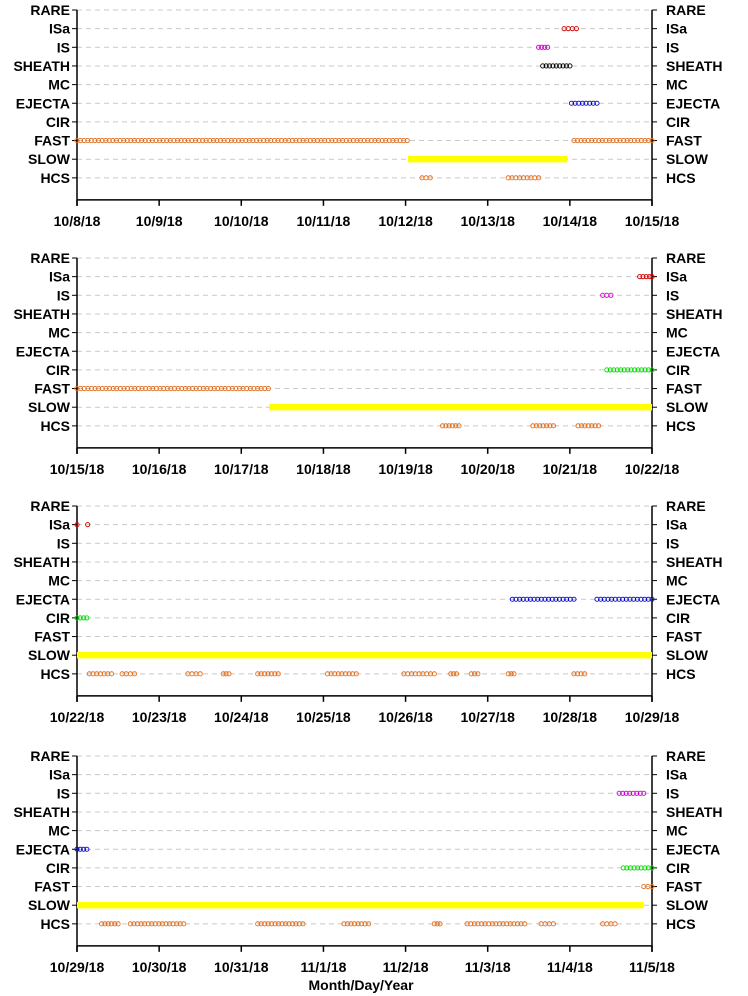 The height and width of the screenshot is (996, 748). Describe the element at coordinates (677, 85) in the screenshot. I see `category-label-right: MC` at that location.